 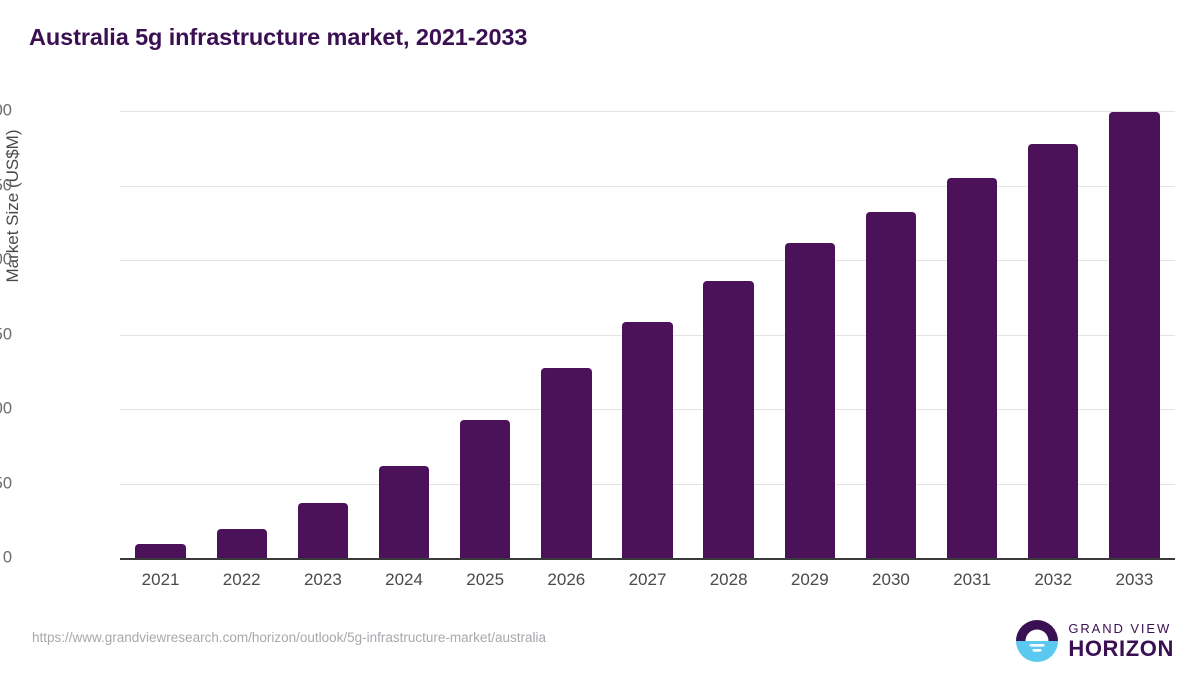 I want to click on x-axis-tick-label: 2028, so click(x=728, y=579).